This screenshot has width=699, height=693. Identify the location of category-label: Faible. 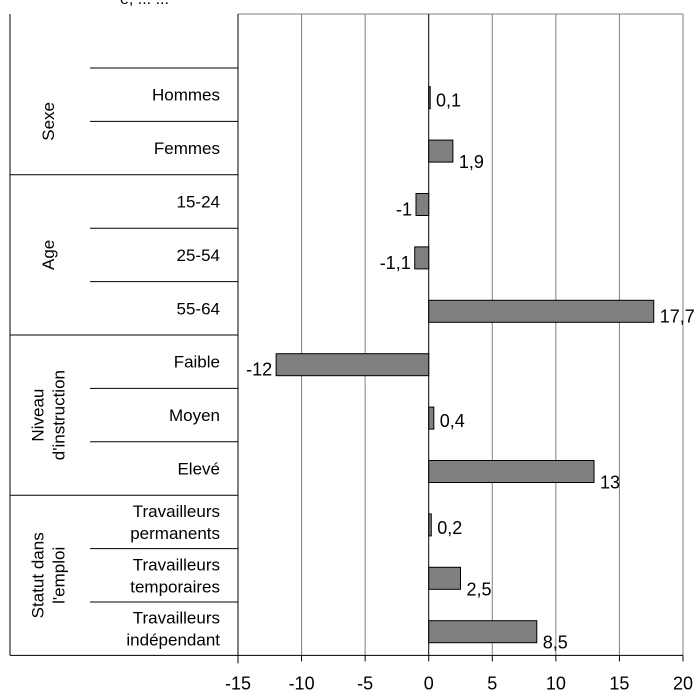
(197, 362).